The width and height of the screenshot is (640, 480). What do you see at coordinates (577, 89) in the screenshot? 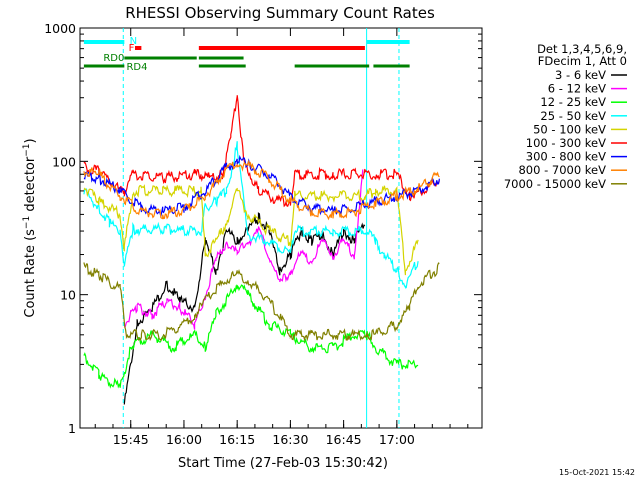
I see `legend-label: 6 - 12 keV` at bounding box center [577, 89].